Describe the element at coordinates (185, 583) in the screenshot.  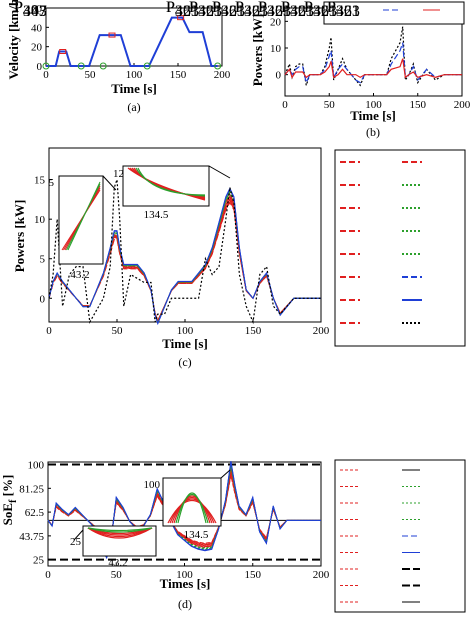
I see `x-axis-label: Times [s]` at that location.